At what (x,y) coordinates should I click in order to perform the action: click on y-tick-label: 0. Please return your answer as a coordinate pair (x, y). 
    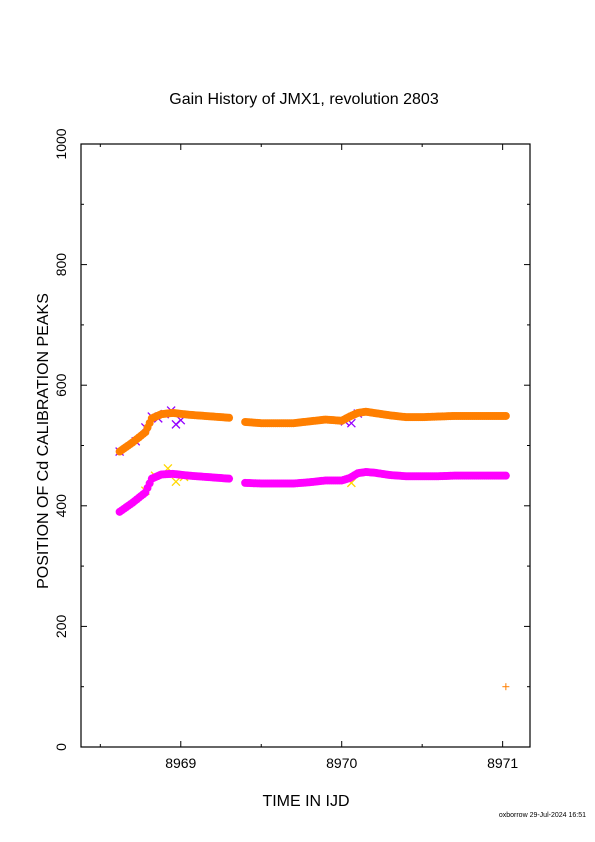
    Looking at the image, I should click on (61, 747).